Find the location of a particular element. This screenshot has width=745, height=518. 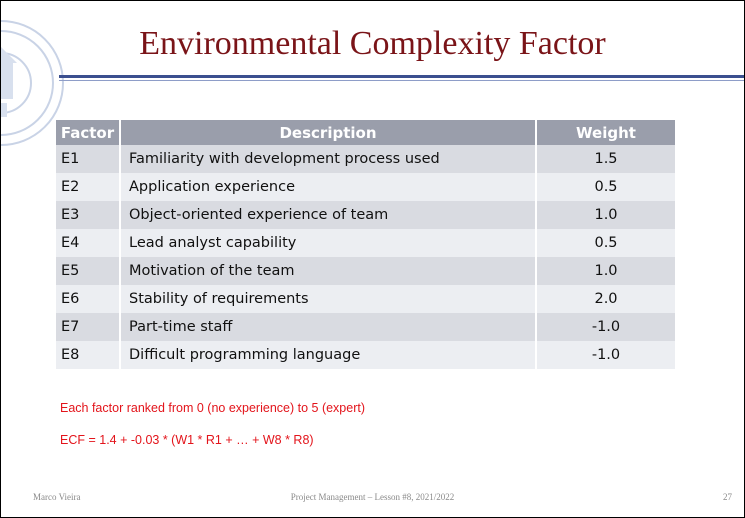

table-row: E7 Part-time staff -1.0 is located at coordinates (365, 327).